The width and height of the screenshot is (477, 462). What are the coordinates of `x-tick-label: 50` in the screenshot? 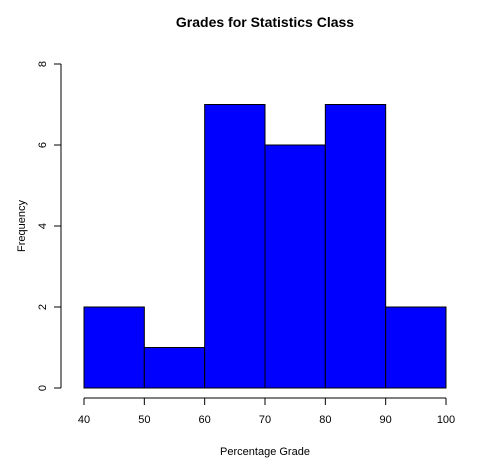 It's located at (144, 420).